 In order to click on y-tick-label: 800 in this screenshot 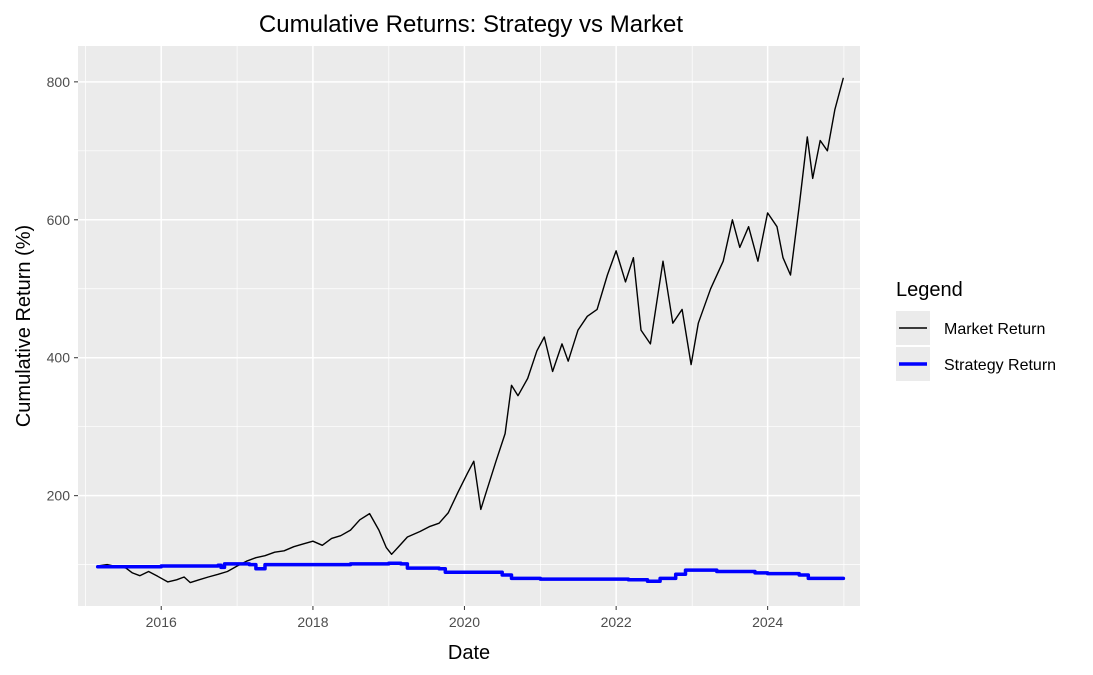, I will do `click(59, 82)`.